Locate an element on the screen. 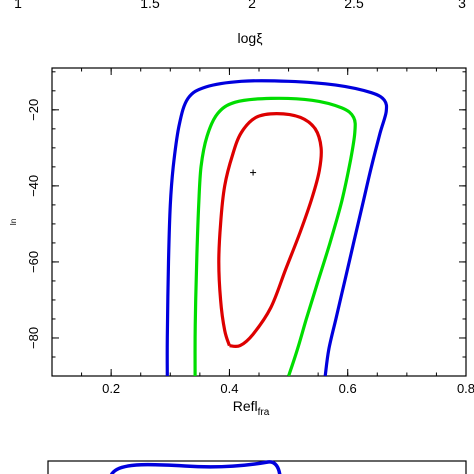 Image resolution: width=474 pixels, height=474 pixels. x-axis-label-subscript: fra is located at coordinates (264, 412).